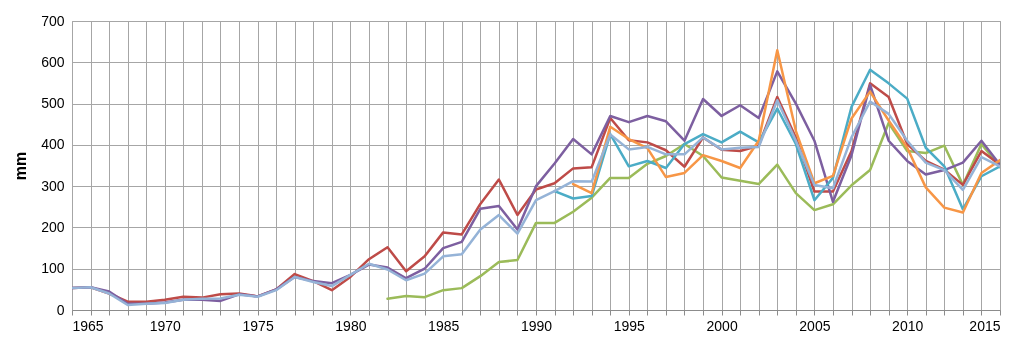 The width and height of the screenshot is (1024, 346). I want to click on y-axis-title: mm, so click(21, 166).